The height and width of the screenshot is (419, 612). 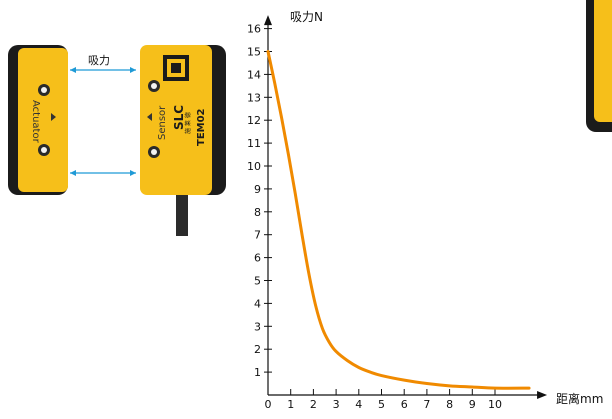 What do you see at coordinates (73, 70) in the screenshot?
I see `force-arrow-top-left-head-icon` at bounding box center [73, 70].